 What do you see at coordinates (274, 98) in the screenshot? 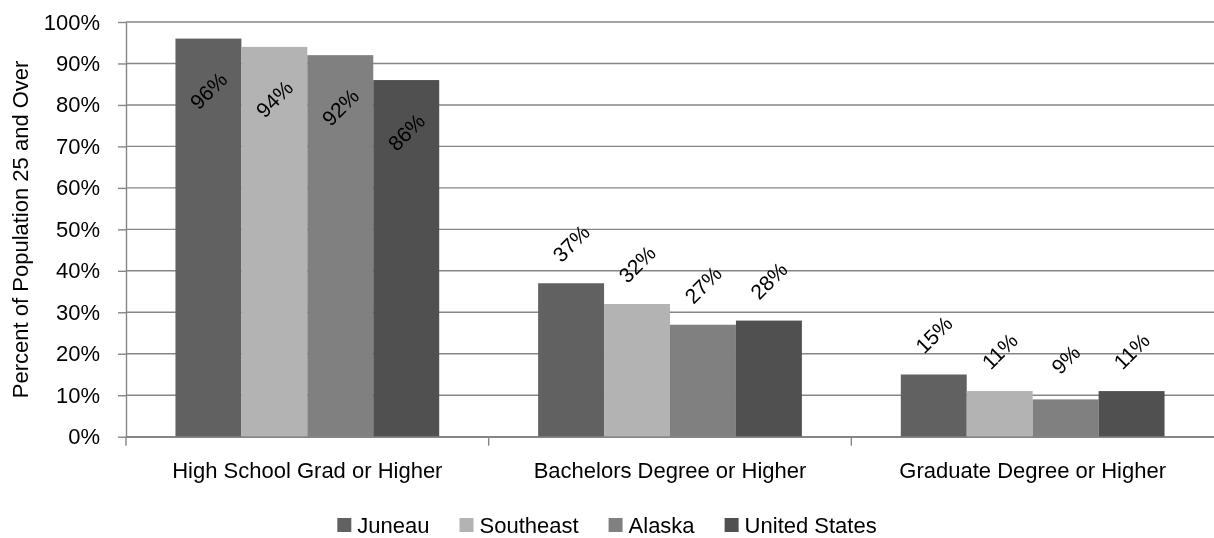
I see `data-label: 94%` at bounding box center [274, 98].